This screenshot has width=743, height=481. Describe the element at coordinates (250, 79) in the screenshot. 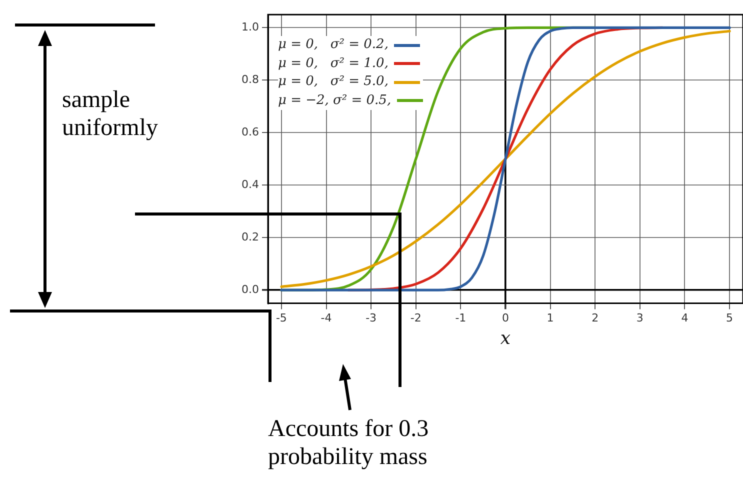

I see `y-tick-label: 0.8` at that location.